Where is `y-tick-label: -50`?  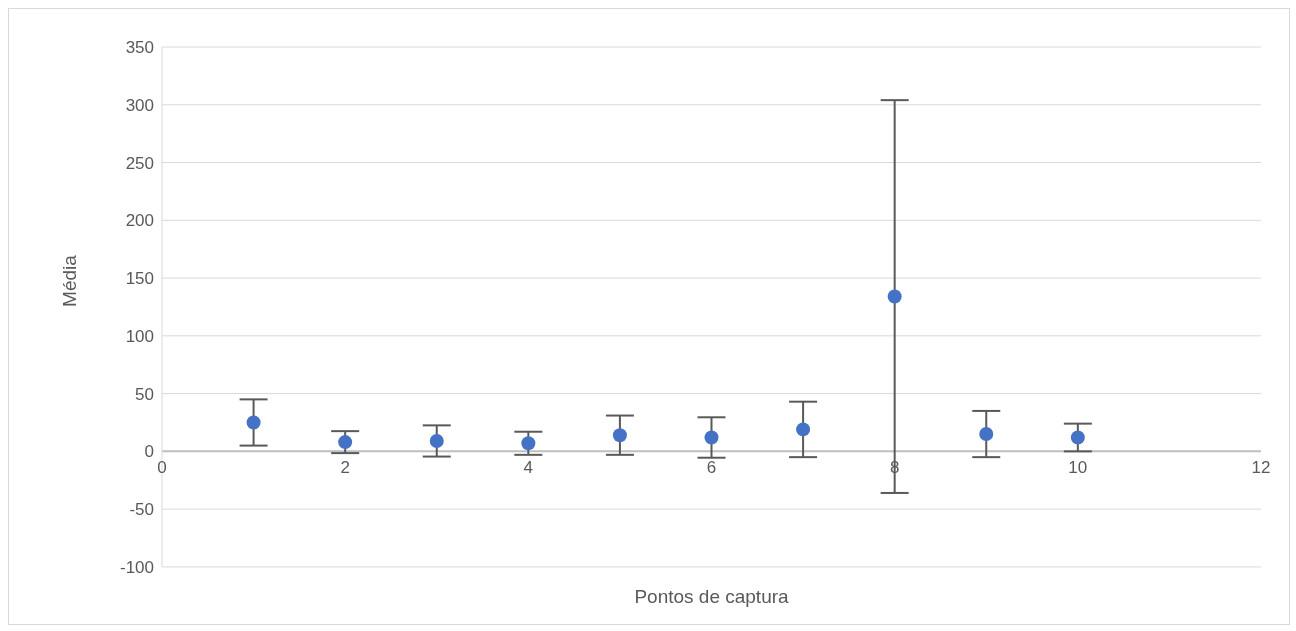
y-tick-label: -50 is located at coordinates (141, 510).